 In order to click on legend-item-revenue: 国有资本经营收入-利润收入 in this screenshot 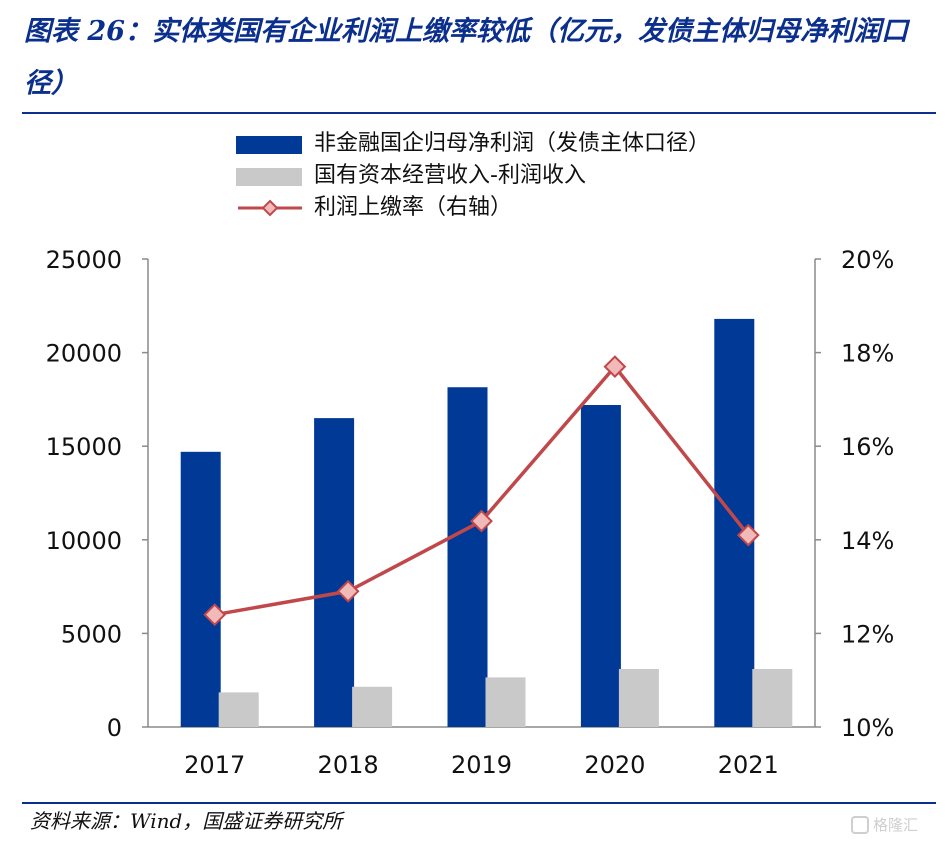, I will do `click(536, 176)`.